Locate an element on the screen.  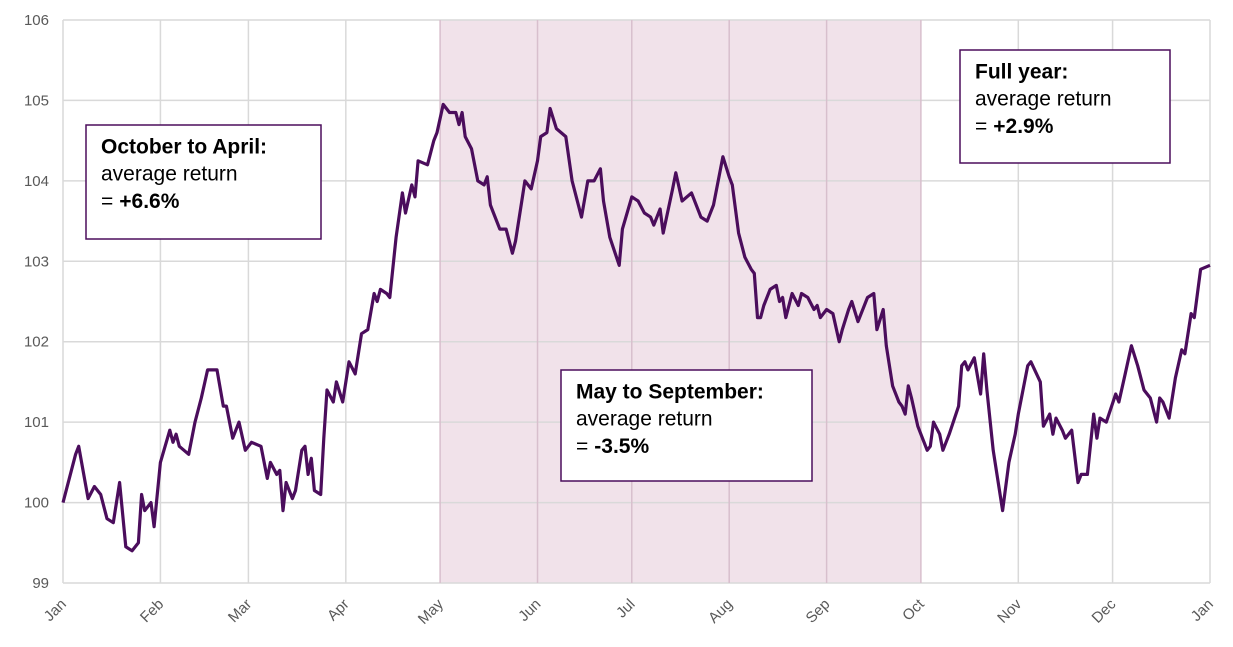
annotation-result: = +6.6% is located at coordinates (140, 201).